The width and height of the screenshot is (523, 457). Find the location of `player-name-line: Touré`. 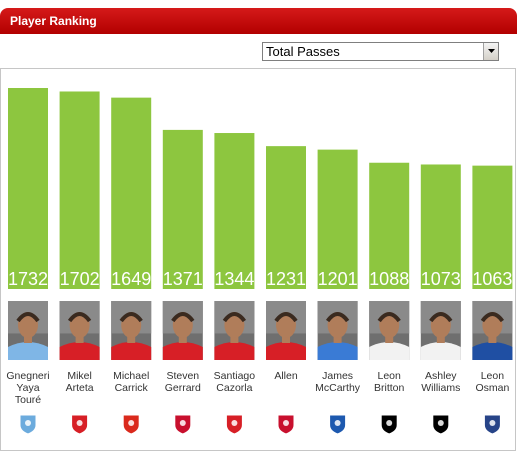

player-name-line: Touré is located at coordinates (28, 400).